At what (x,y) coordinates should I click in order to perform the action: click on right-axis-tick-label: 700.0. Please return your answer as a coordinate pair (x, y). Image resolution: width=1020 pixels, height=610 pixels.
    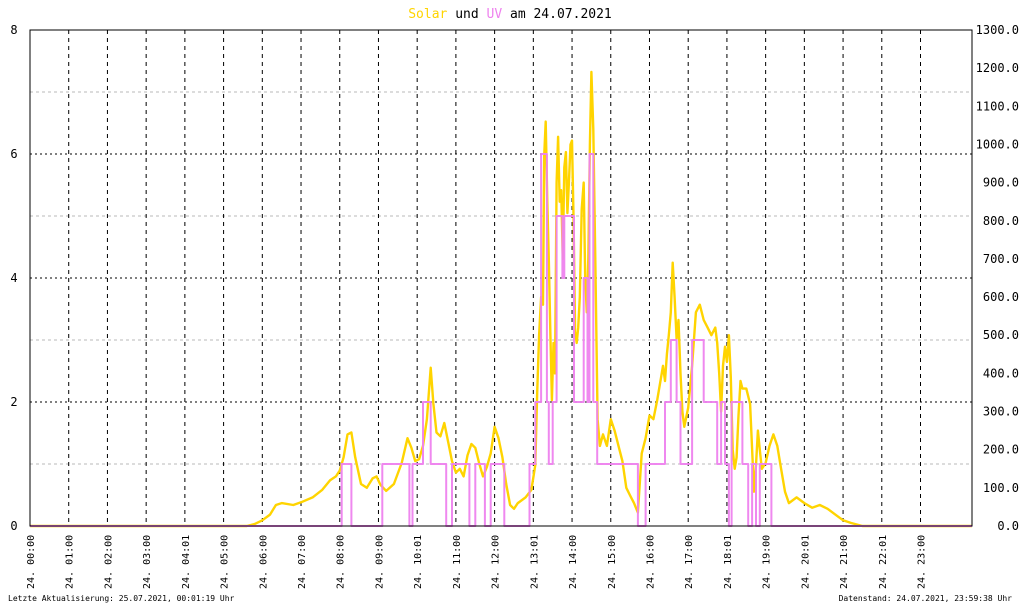
    Looking at the image, I should click on (1001, 259).